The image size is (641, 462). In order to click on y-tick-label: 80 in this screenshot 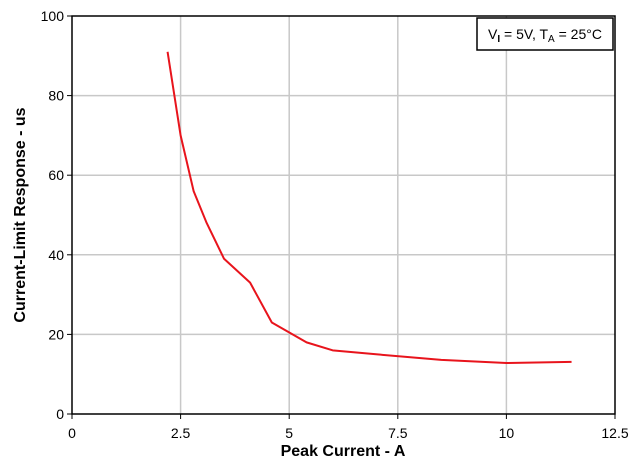, I will do `click(56, 96)`.